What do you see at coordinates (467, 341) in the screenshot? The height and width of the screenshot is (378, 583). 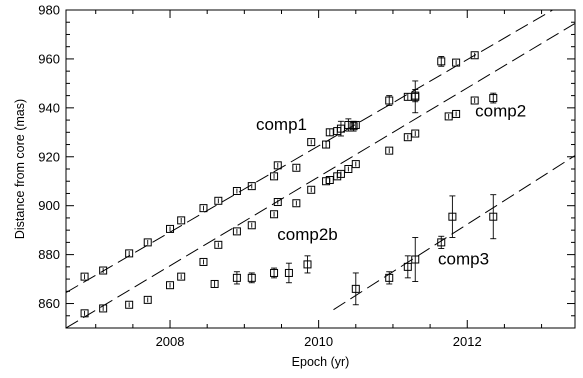 I see `x-tick-label: 2012` at bounding box center [467, 341].